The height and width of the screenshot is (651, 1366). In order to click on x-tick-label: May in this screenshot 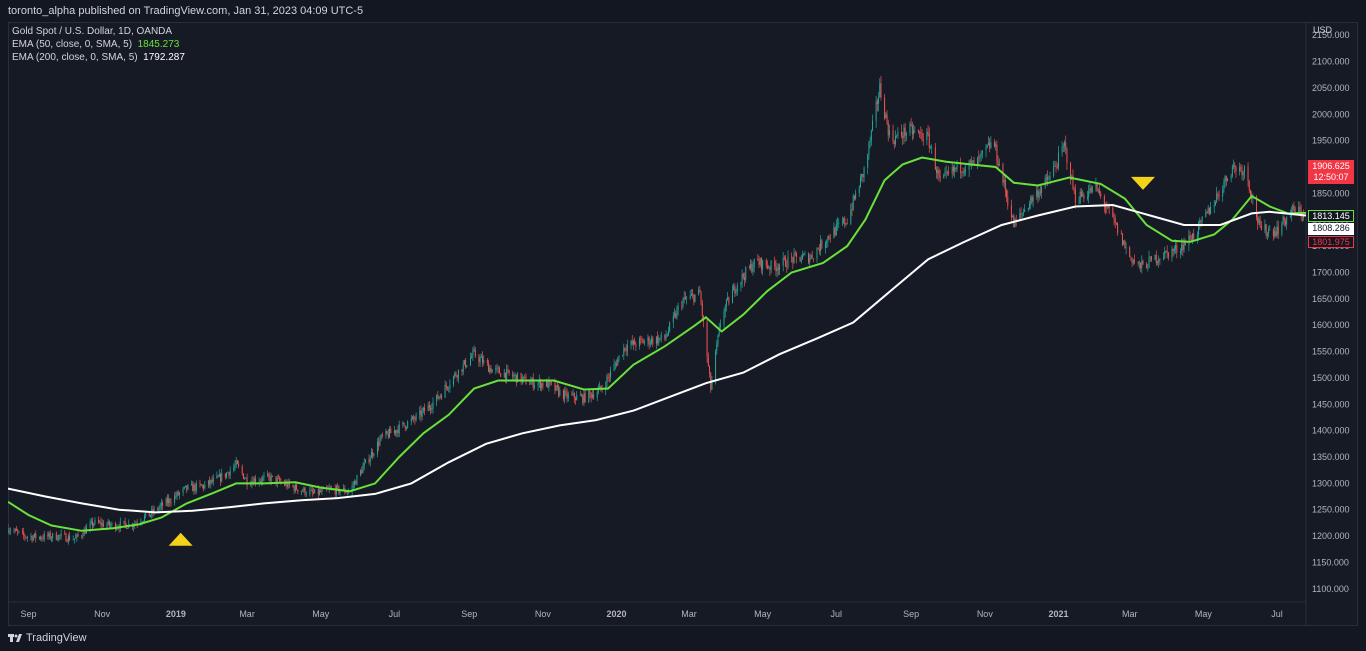, I will do `click(1204, 614)`.